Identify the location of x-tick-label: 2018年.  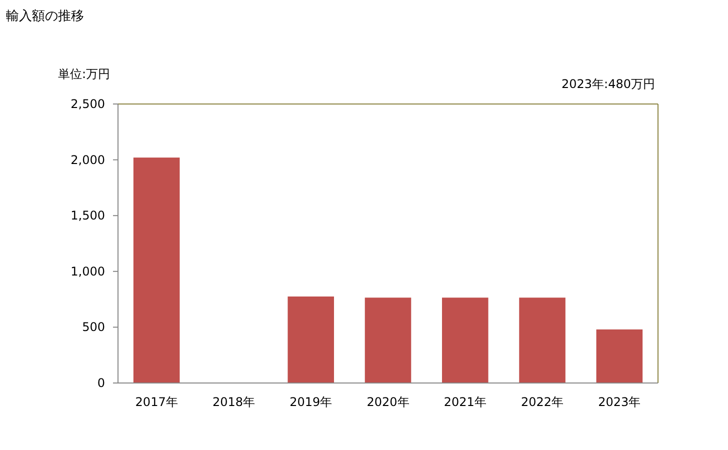
(233, 402).